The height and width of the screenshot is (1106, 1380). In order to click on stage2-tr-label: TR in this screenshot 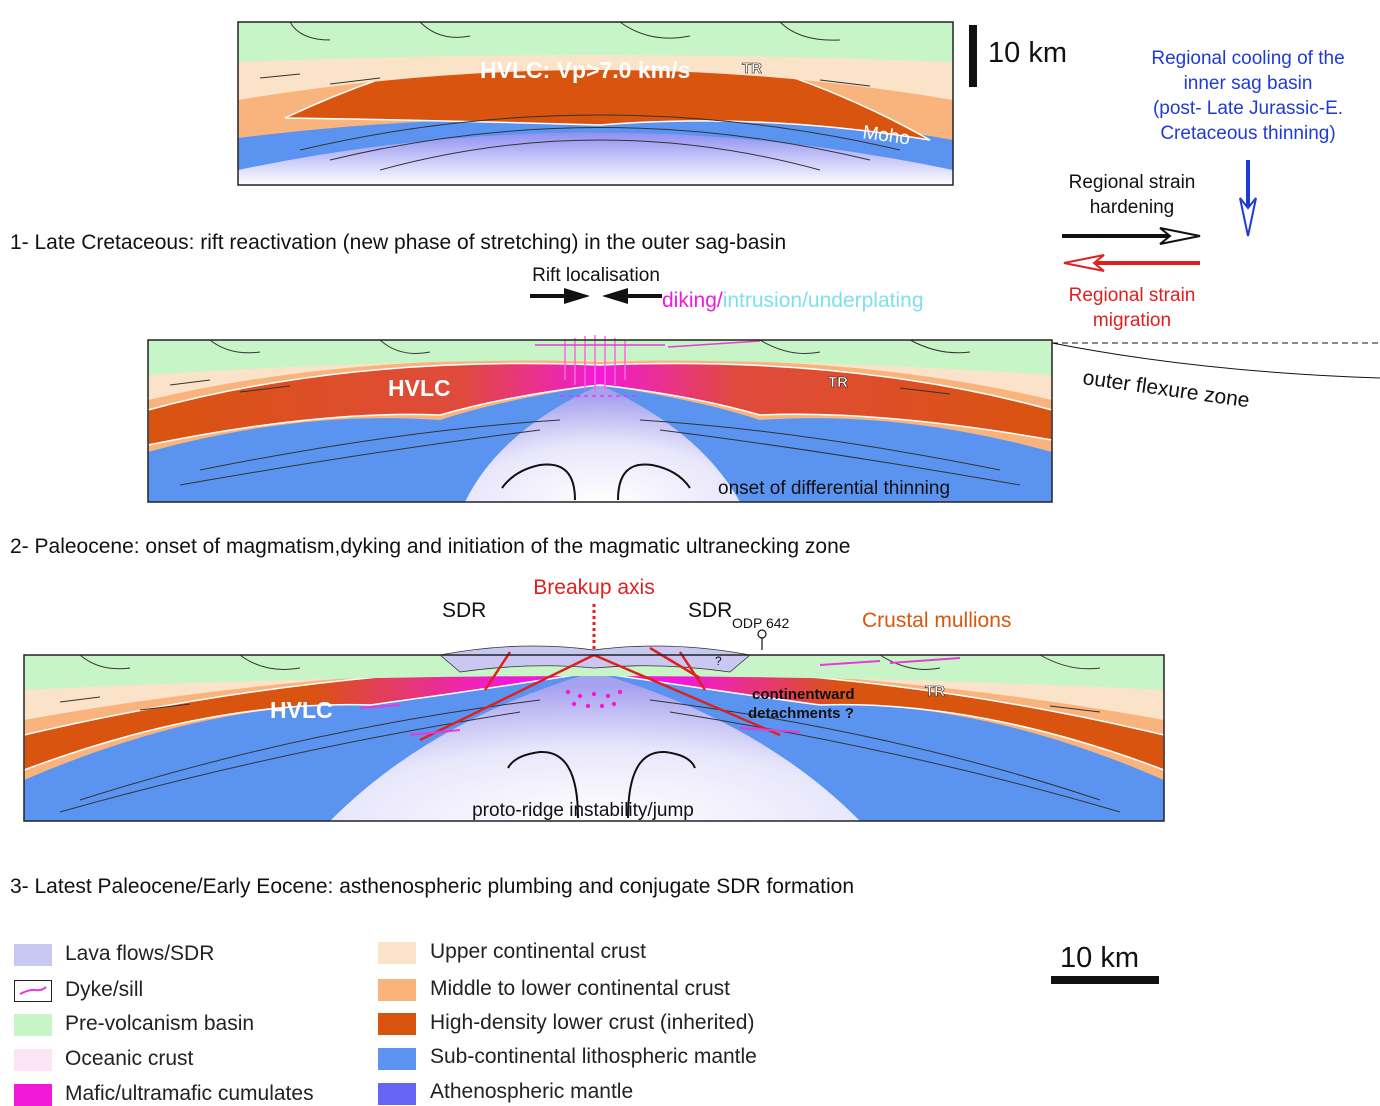, I will do `click(935, 691)`.